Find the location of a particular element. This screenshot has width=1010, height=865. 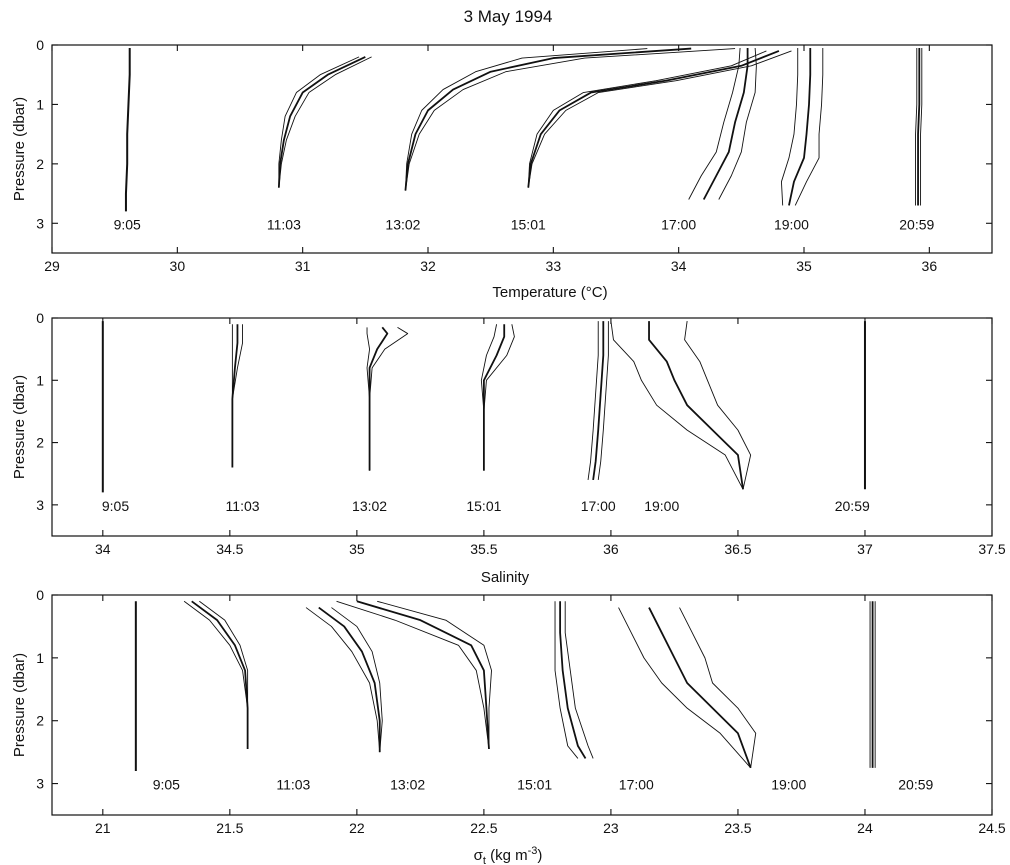

sigma-t-profile-1700-upper is located at coordinates (579, 680).